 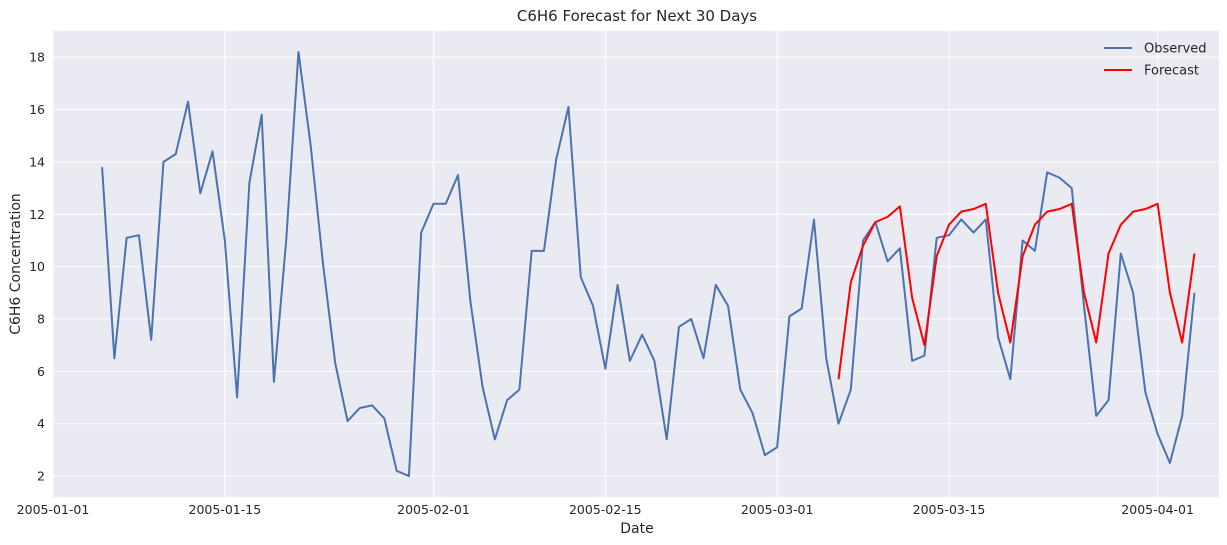 I want to click on y-tick-labels: 2 4 6 8 10 12 14 16 18, so click(x=37, y=267).